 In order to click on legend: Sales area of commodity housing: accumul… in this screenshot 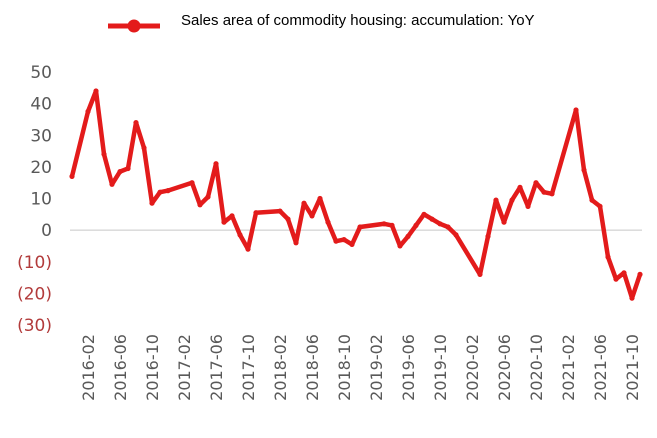, I will do `click(321, 22)`.